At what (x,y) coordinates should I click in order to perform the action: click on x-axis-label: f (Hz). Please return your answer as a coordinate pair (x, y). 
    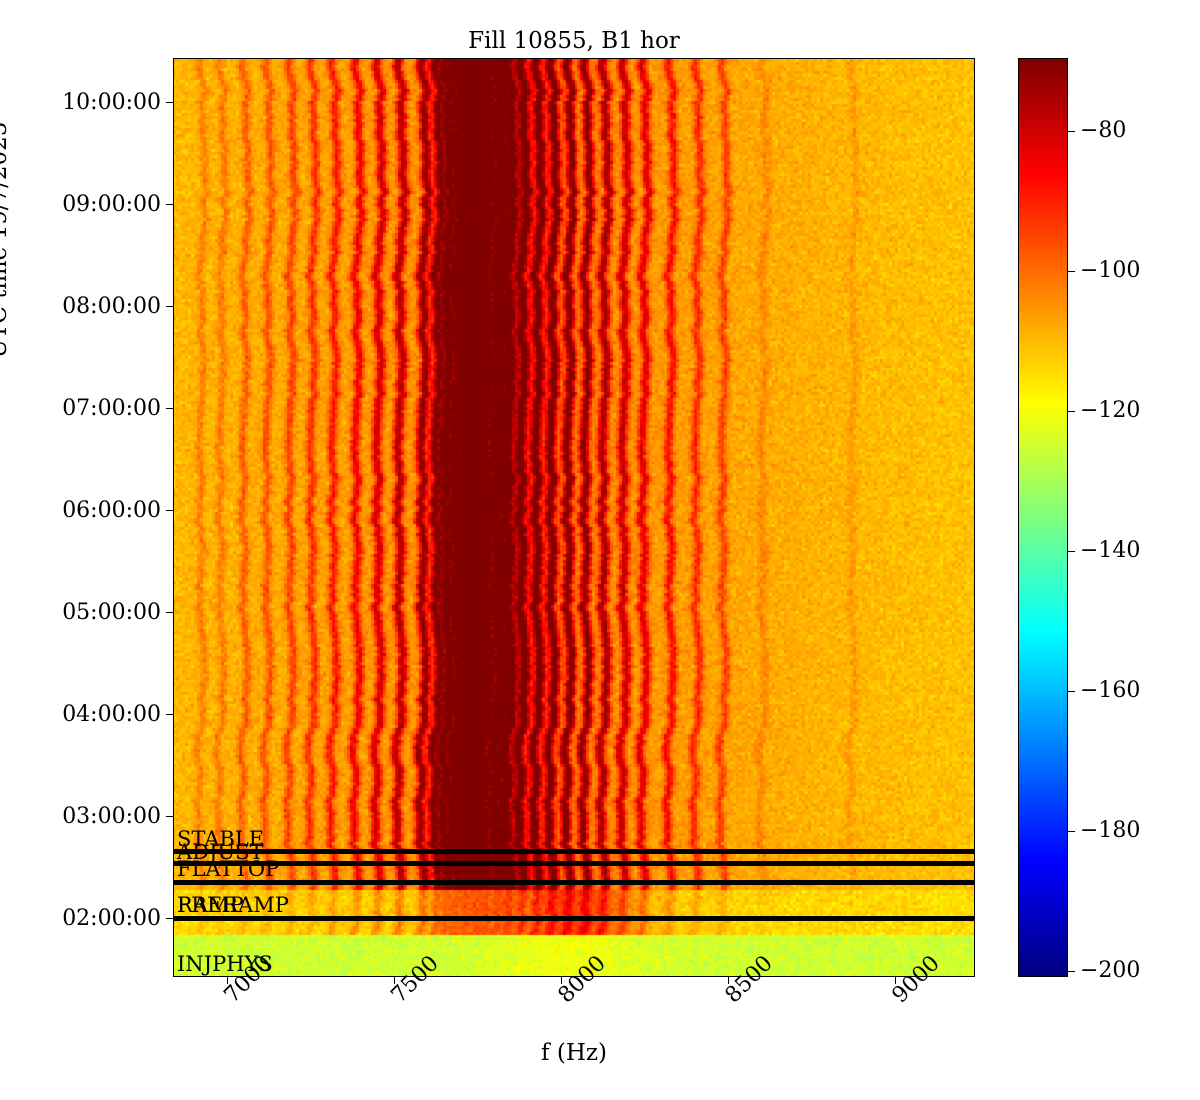
    Looking at the image, I should click on (574, 1053).